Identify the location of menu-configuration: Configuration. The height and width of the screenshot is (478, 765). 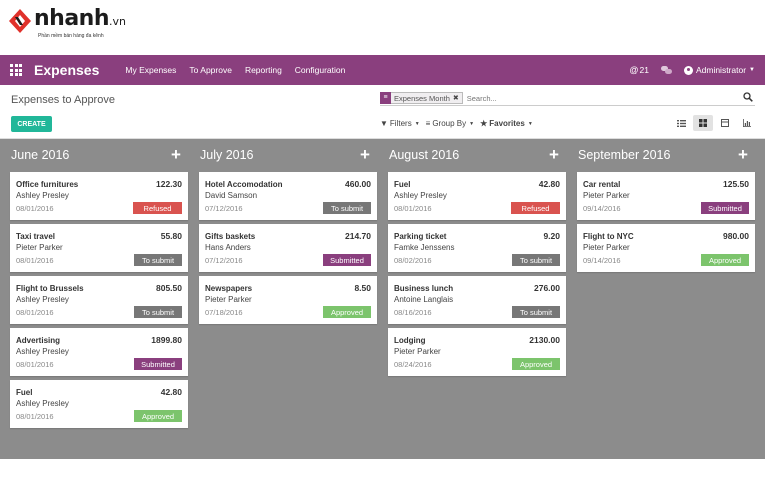
(320, 70).